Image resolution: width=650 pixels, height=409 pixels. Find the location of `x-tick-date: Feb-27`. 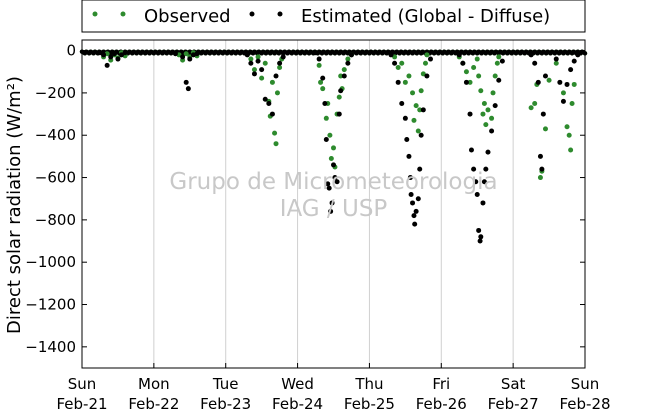

x-tick-date: Feb-27 is located at coordinates (513, 402).